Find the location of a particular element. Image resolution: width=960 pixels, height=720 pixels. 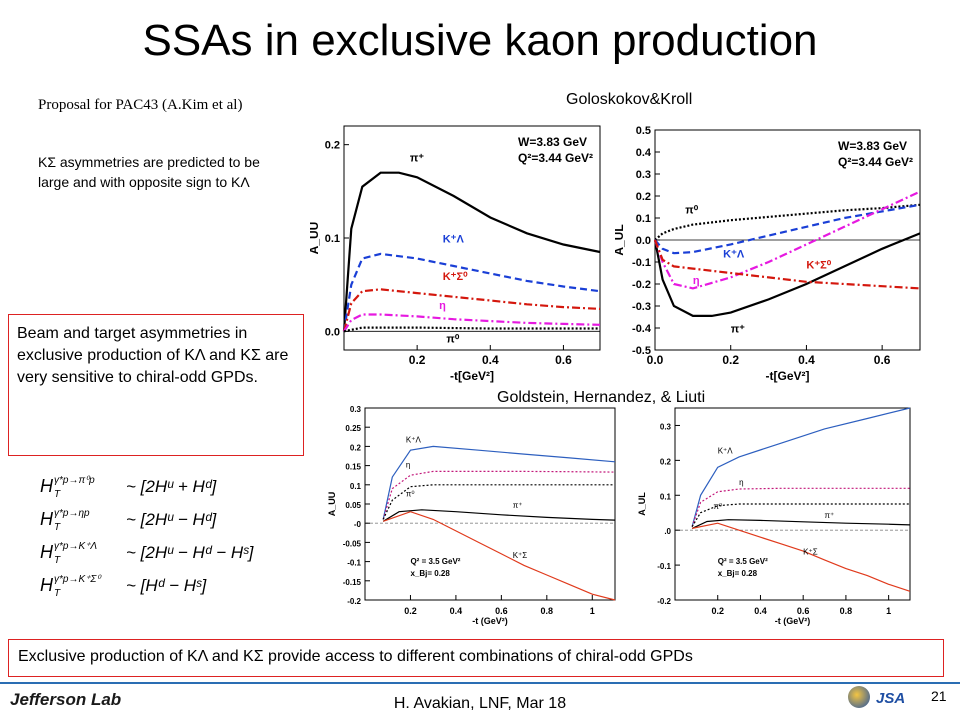

equation-rhs: ~ [2Hᵘ + Hᵈ] is located at coordinates (172, 486).